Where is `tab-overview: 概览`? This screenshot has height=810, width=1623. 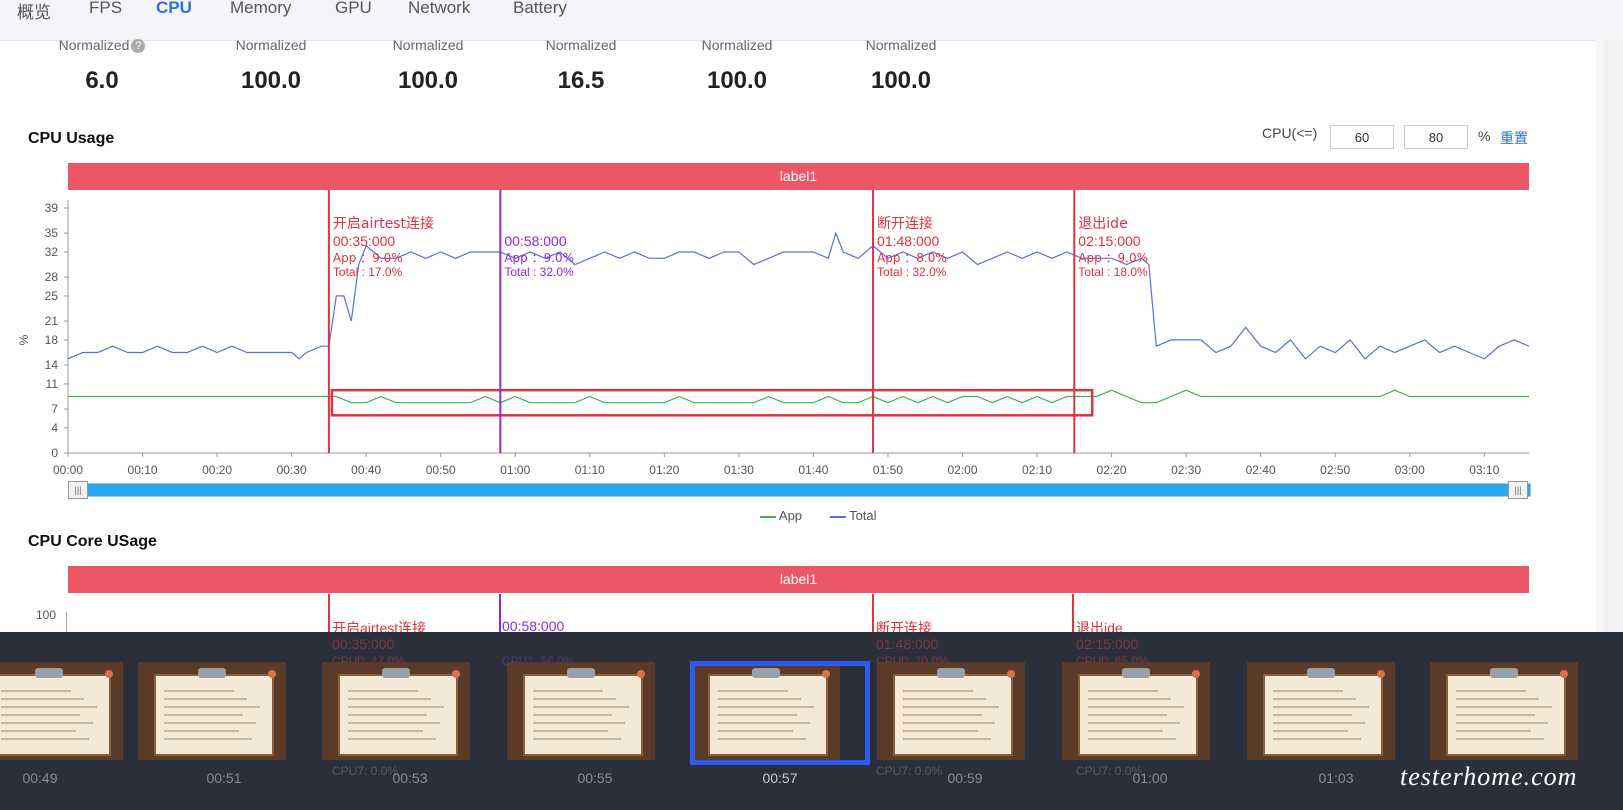
tab-overview: 概览 is located at coordinates (34, 12).